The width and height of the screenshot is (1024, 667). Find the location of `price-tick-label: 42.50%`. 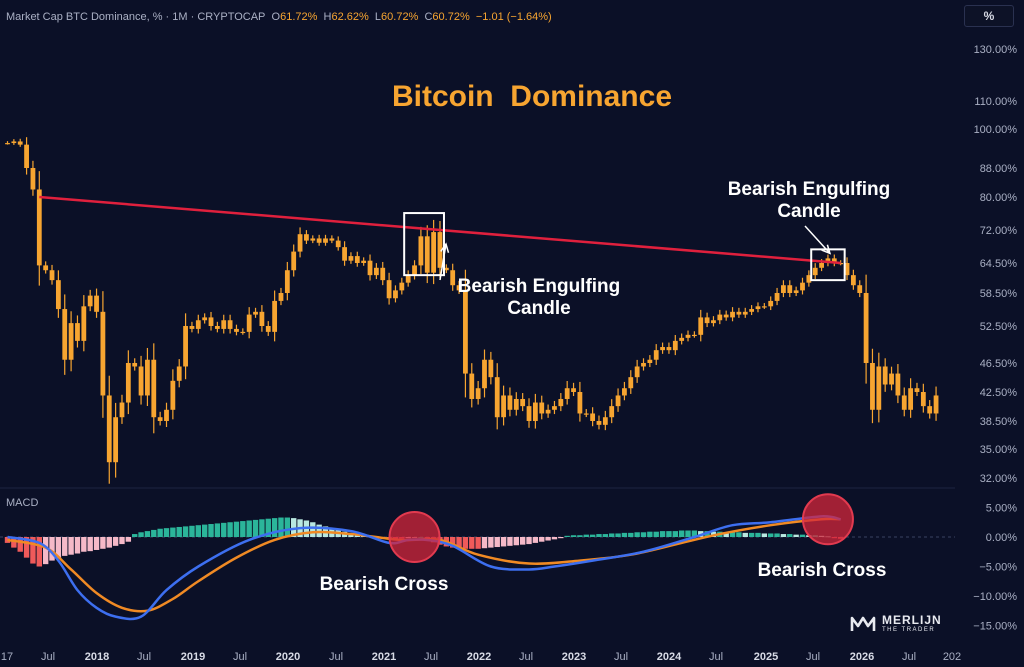

price-tick-label: 42.50% is located at coordinates (999, 393).